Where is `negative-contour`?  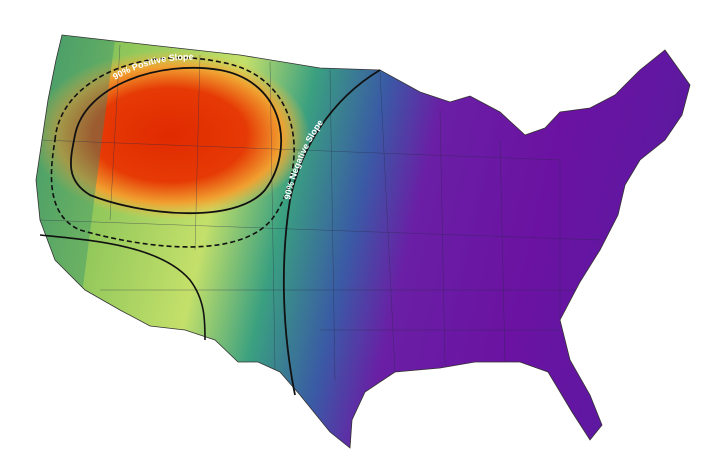
negative-contour is located at coordinates (331, 232).